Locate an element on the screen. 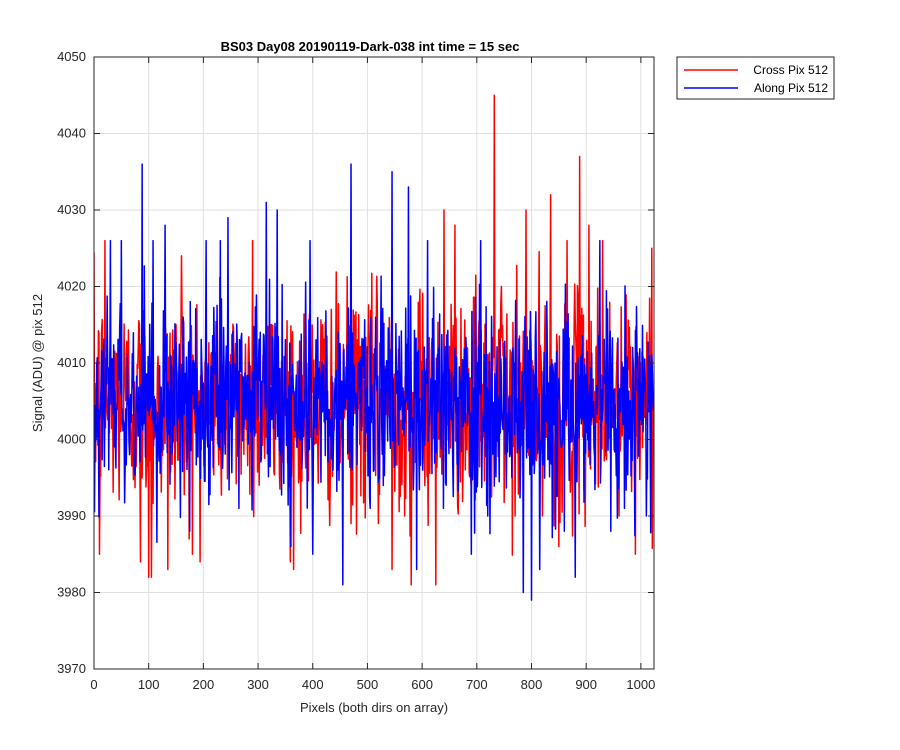  legend-label-along: Along Pix 512 is located at coordinates (791, 88).